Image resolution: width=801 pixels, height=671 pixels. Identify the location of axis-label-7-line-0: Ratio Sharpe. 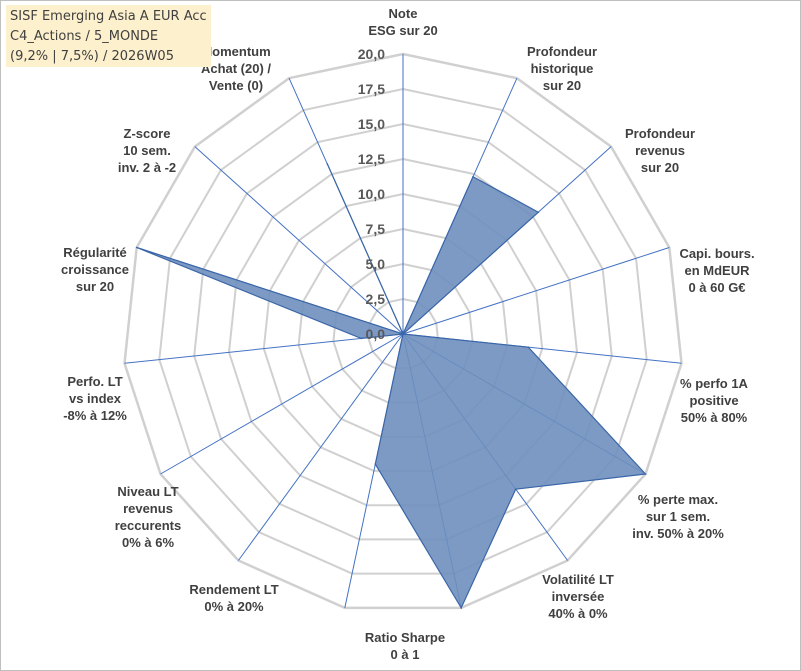
(405, 637).